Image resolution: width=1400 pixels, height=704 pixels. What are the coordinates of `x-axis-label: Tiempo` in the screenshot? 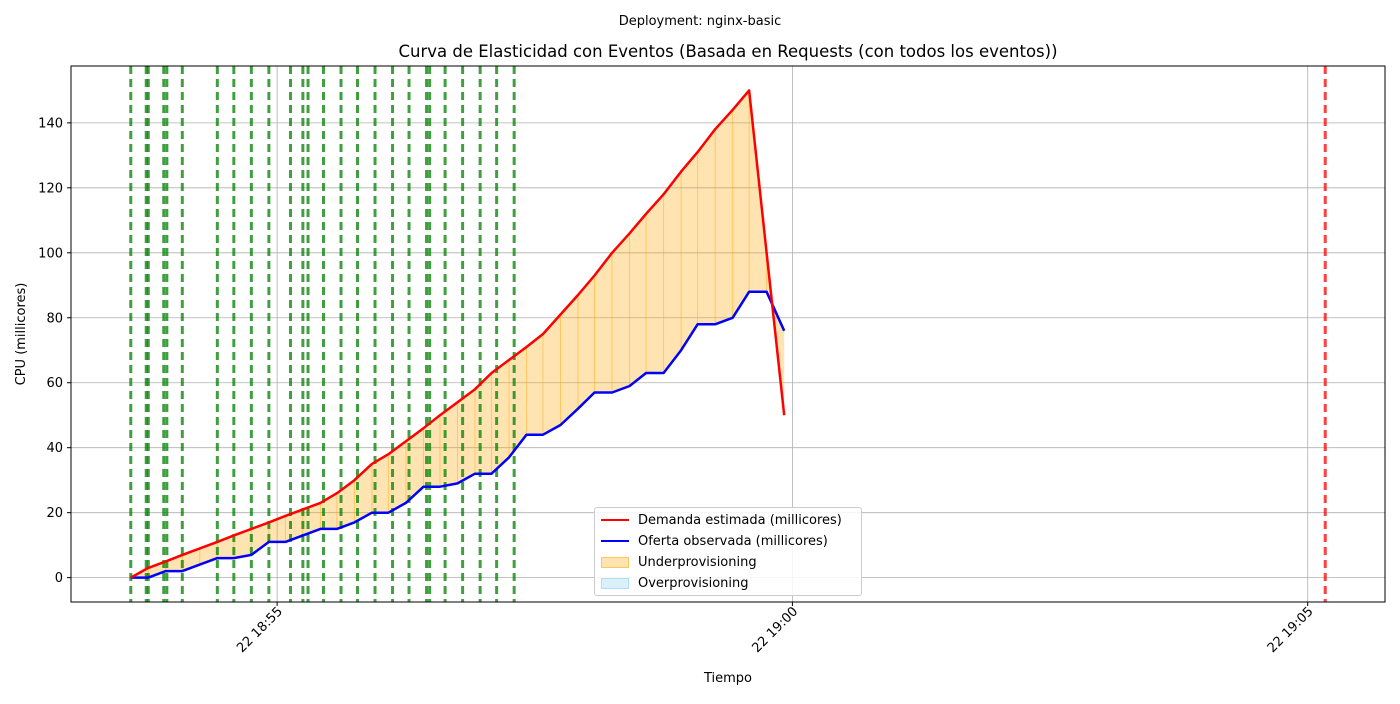 It's located at (727, 678).